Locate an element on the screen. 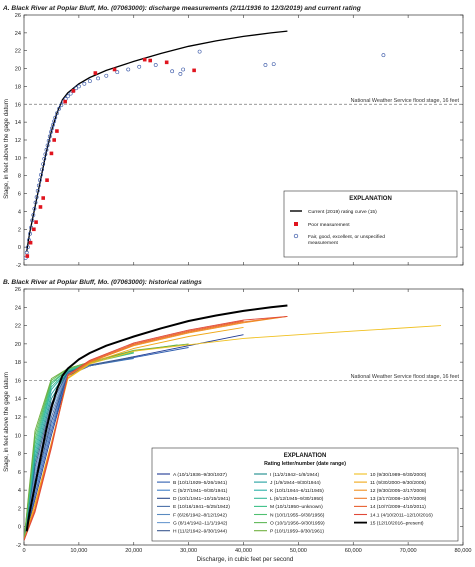  panel-a-ytick-label: 14 is located at coordinates (18, 123).